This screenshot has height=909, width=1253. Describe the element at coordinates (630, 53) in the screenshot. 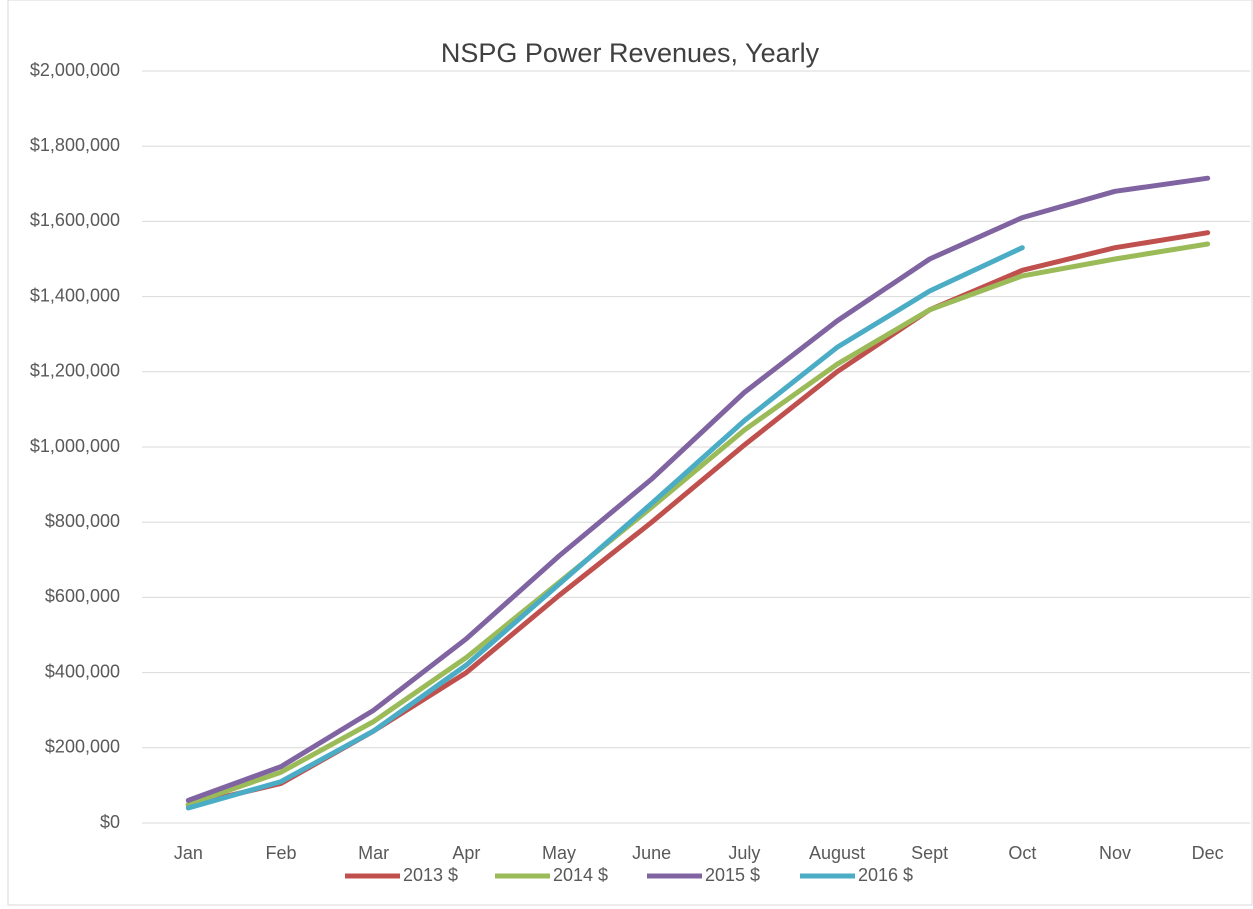

I see `chart-title: NSPG Power Revenues, Yearly` at that location.